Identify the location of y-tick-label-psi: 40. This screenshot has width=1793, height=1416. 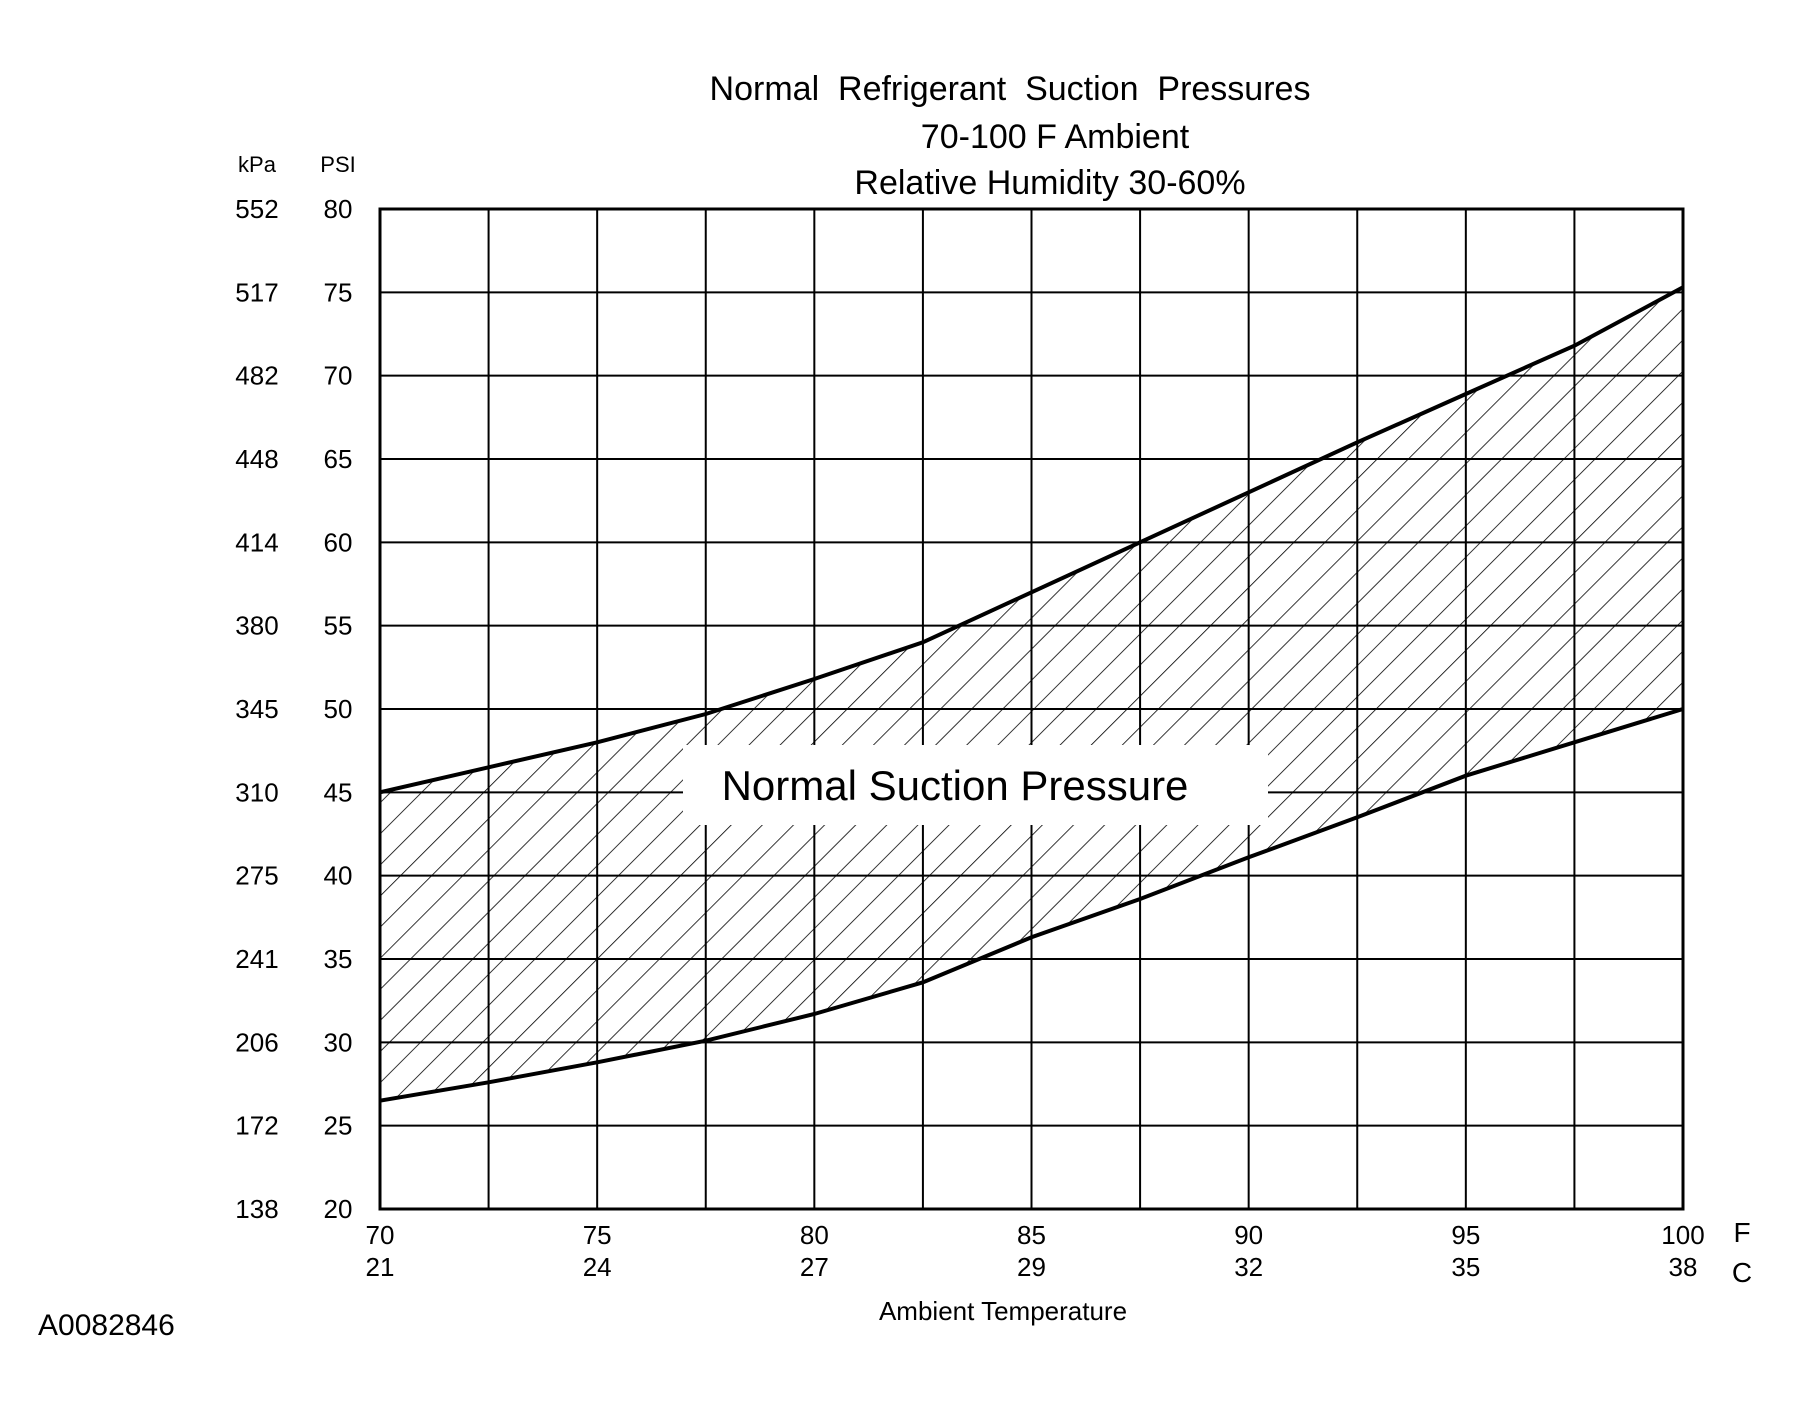
(338, 876).